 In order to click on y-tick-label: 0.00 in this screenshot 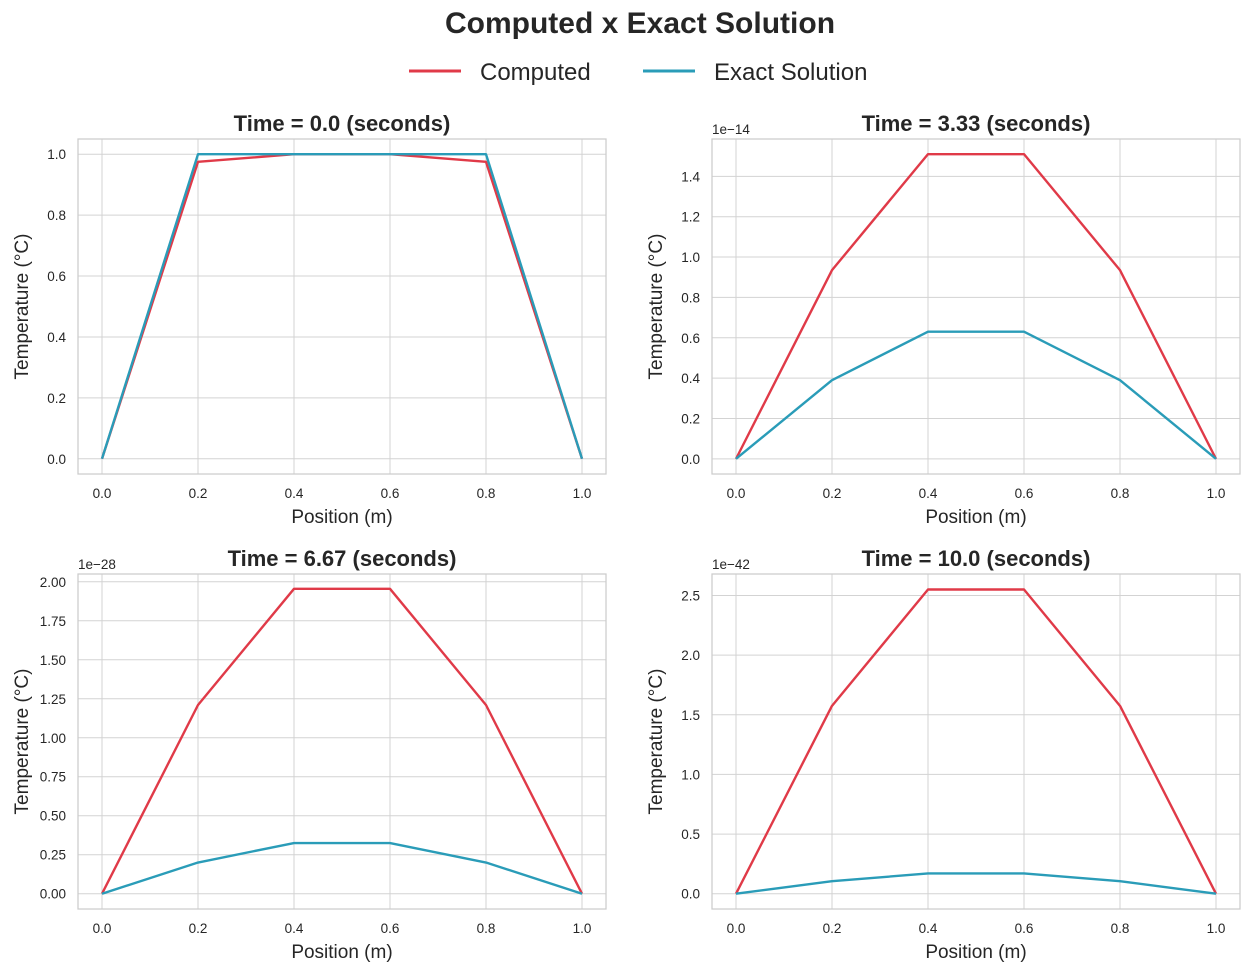, I will do `click(53, 894)`.